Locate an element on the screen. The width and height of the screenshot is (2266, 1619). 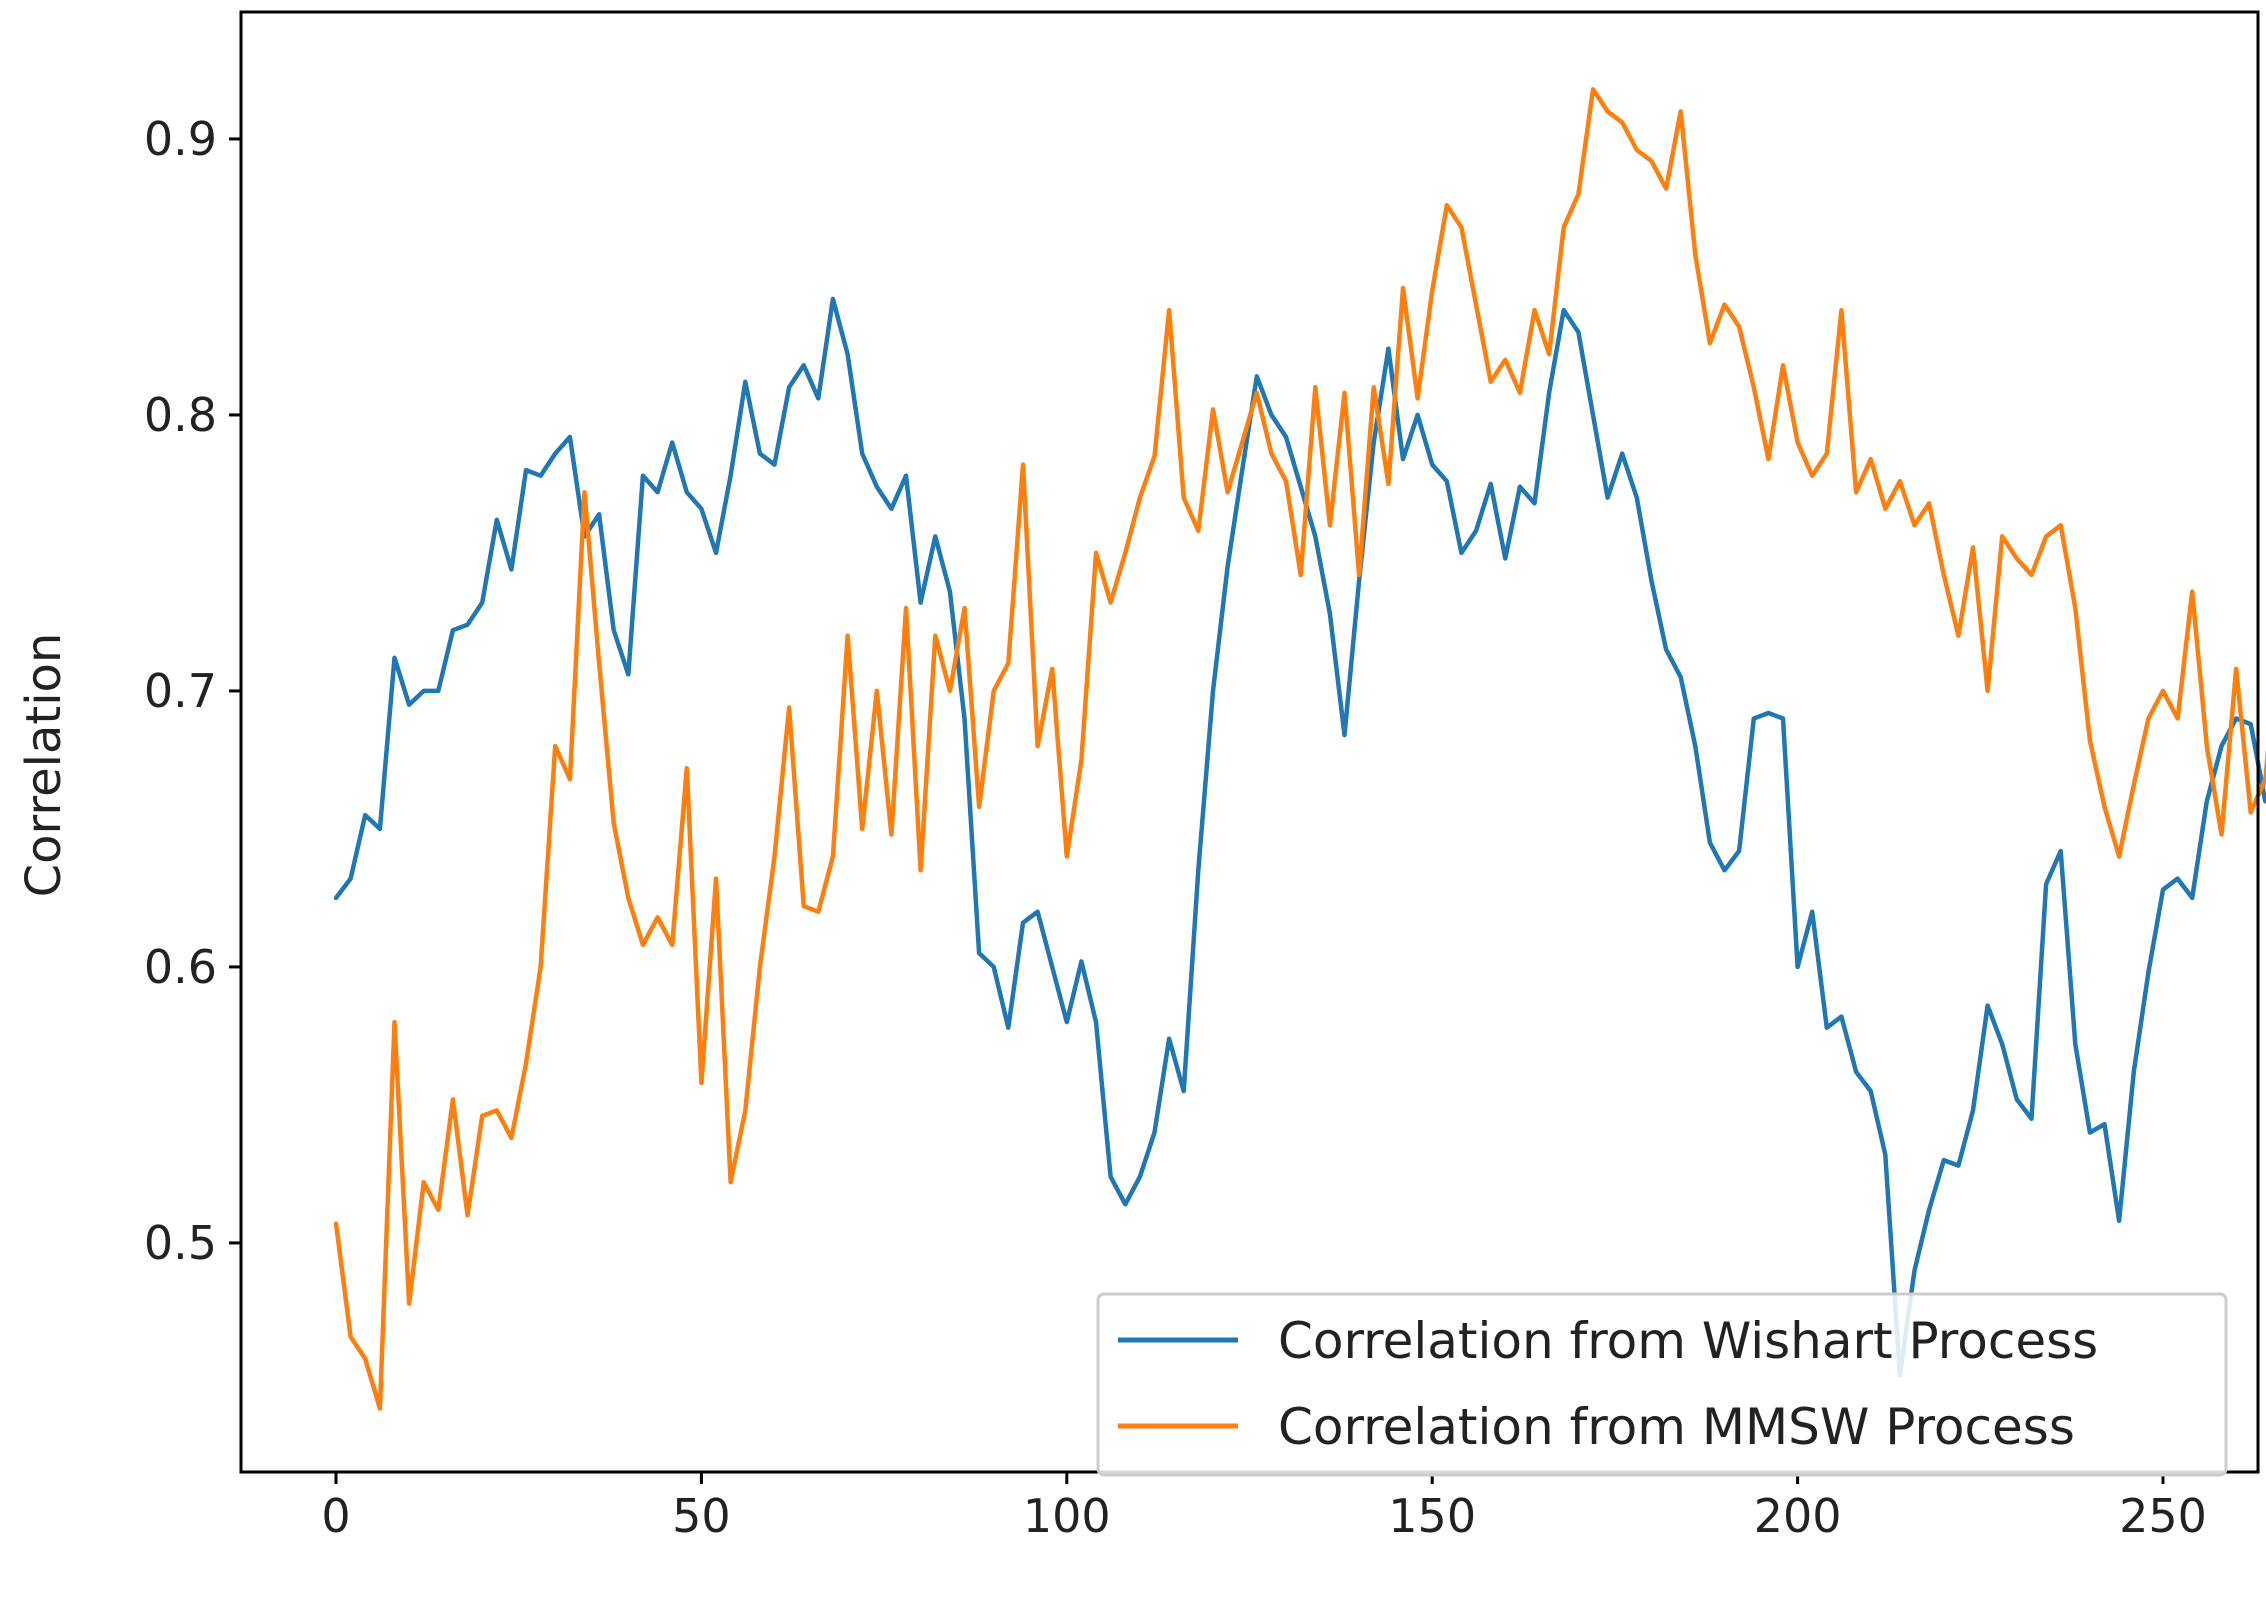
x-tick-label: 250 is located at coordinates (2163, 1516).